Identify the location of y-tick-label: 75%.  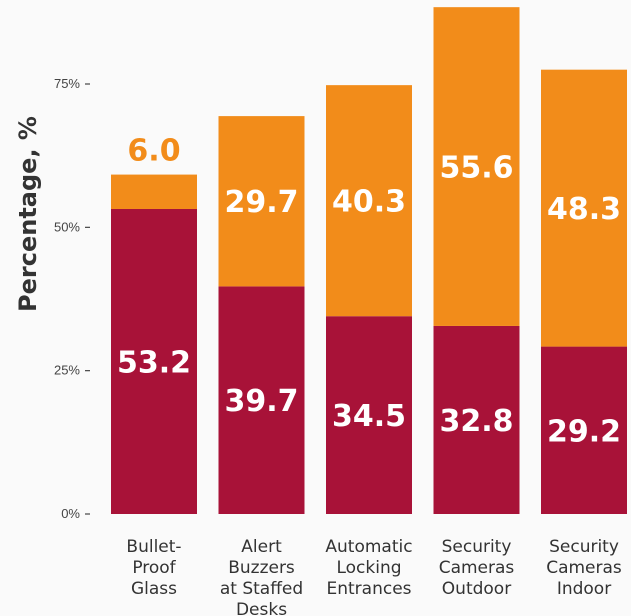
(67, 83).